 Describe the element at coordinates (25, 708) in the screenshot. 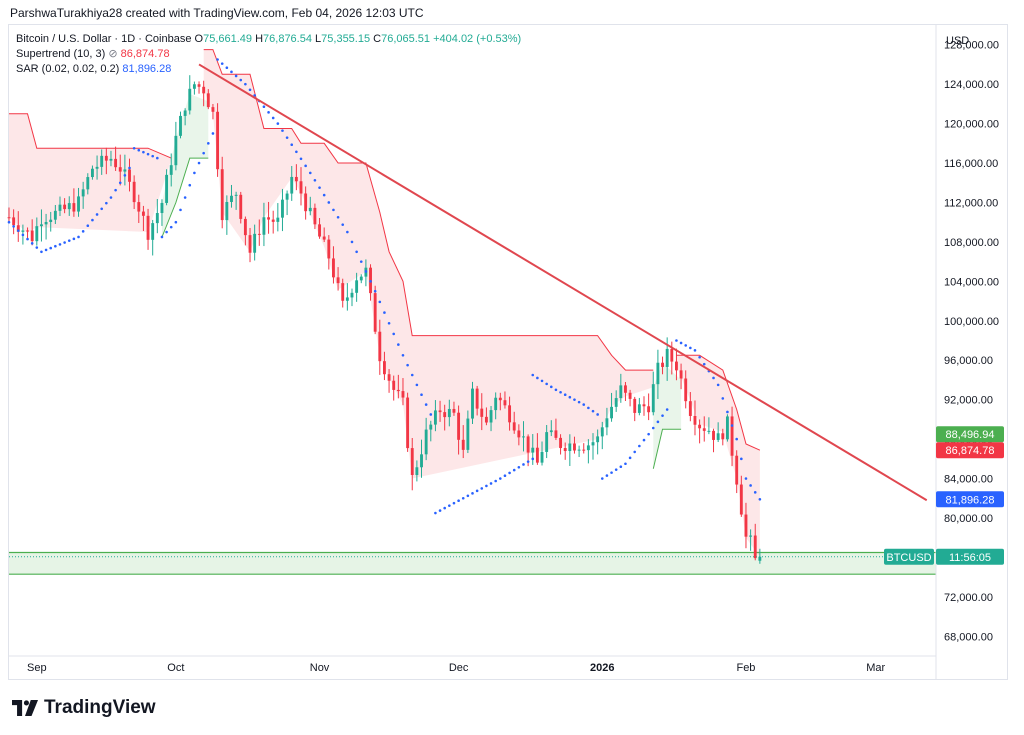

I see `tradingview-logo-icon` at that location.